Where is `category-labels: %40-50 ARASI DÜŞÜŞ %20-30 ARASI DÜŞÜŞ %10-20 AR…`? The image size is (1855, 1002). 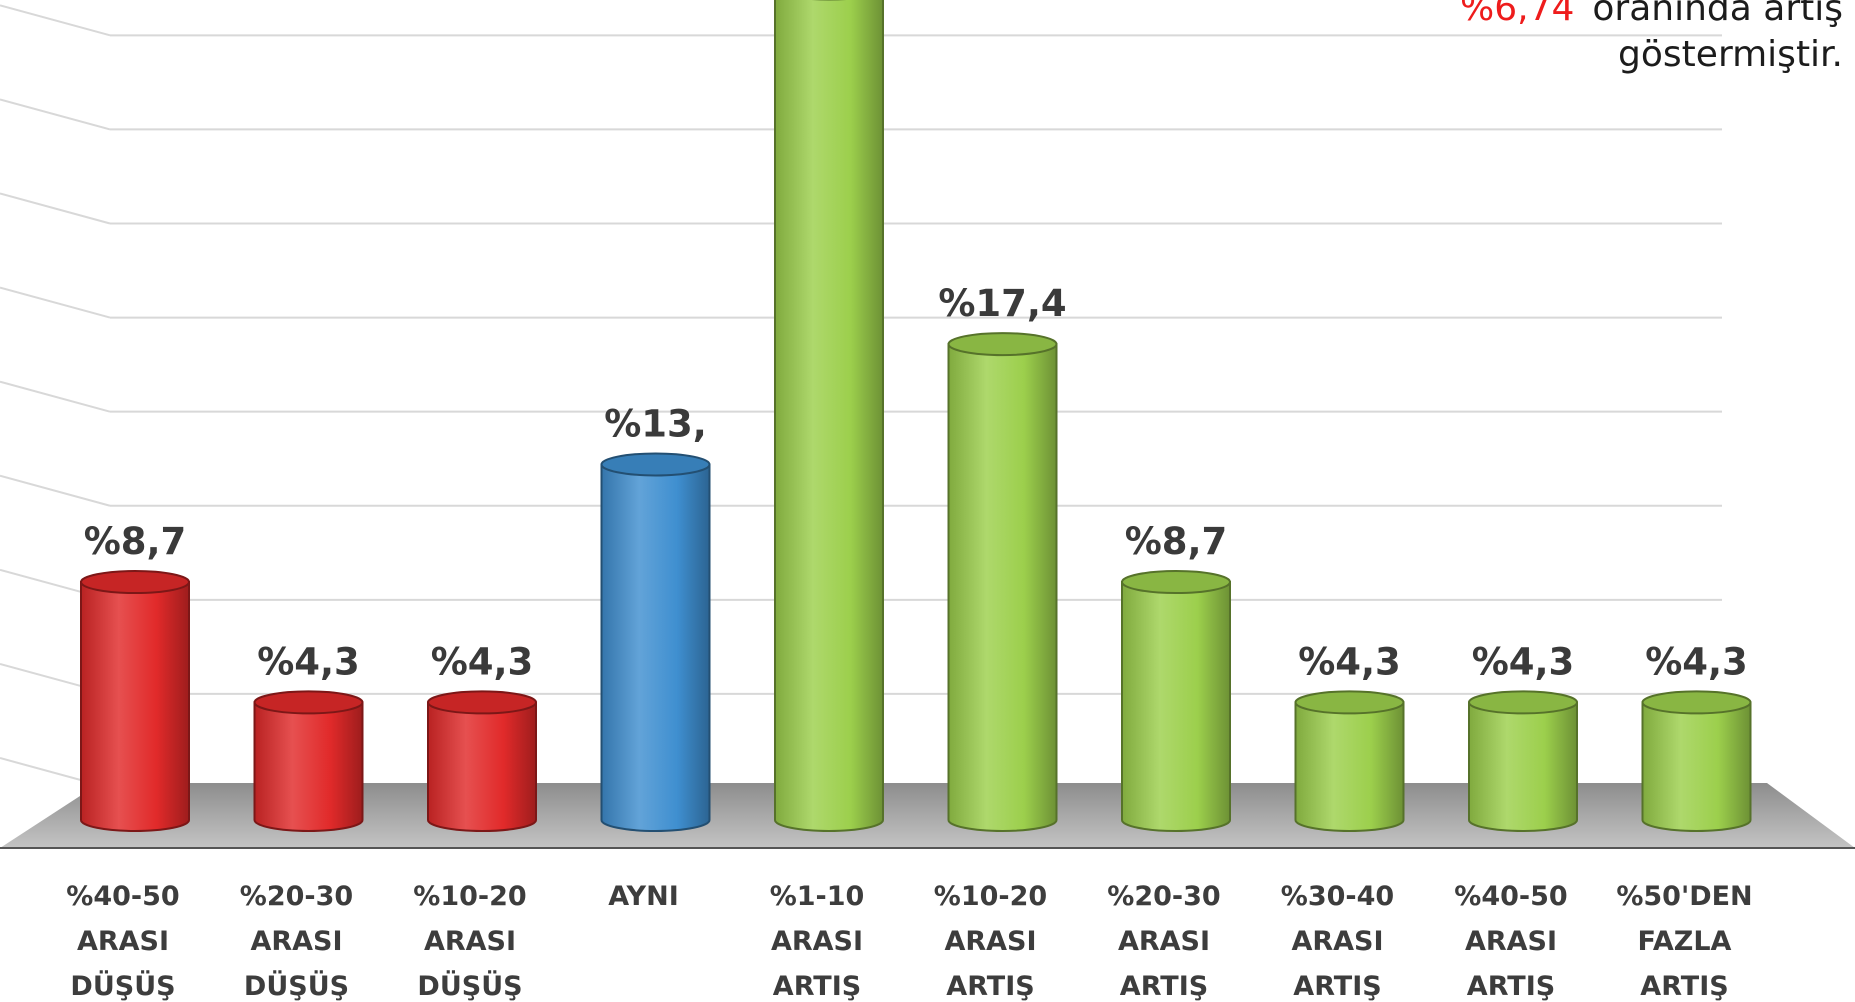
category-labels: %40-50 ARASI DÜŞÜŞ %20-30 ARASI DÜŞÜŞ %10-20 AR… is located at coordinates (909, 941).